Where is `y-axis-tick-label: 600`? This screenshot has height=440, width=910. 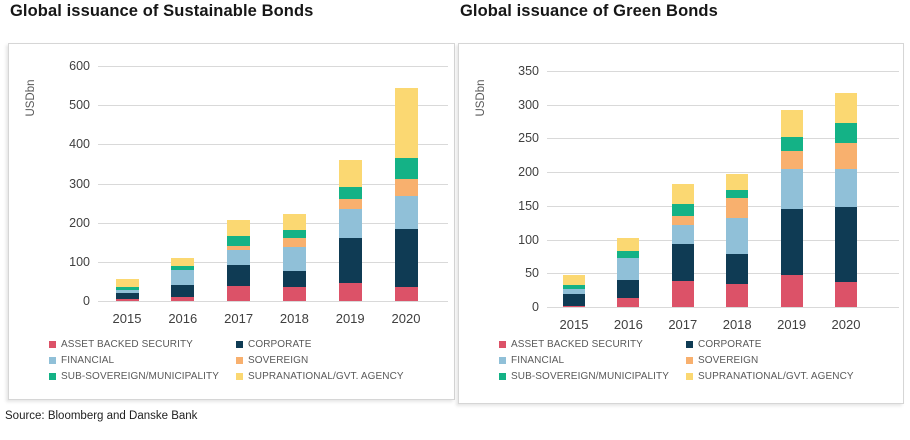
y-axis-tick-label: 600 is located at coordinates (79, 66).